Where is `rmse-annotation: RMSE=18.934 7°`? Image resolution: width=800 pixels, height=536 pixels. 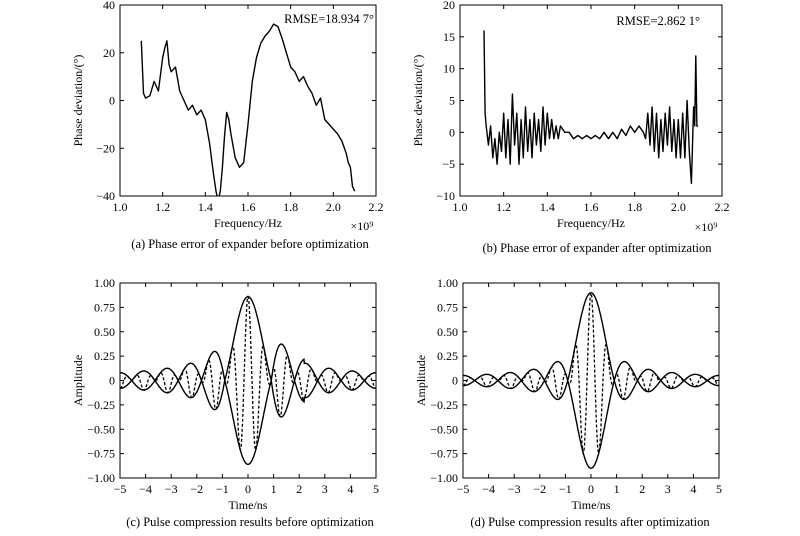
rmse-annotation: RMSE=18.934 7° is located at coordinates (329, 19).